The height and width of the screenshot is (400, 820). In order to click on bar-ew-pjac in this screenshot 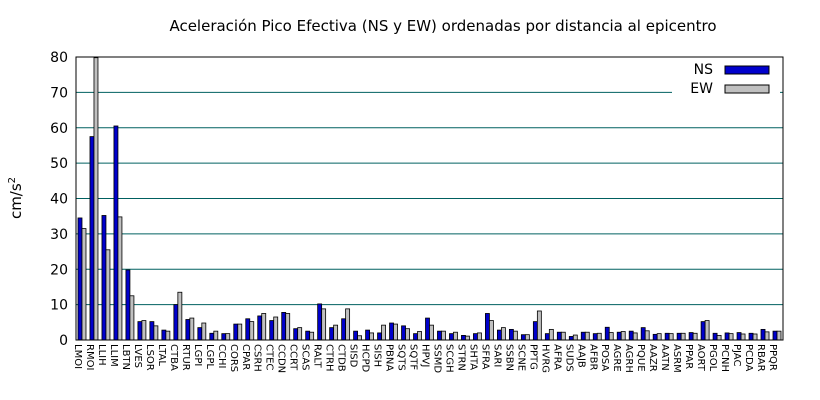, I will do `click(743, 337)`.